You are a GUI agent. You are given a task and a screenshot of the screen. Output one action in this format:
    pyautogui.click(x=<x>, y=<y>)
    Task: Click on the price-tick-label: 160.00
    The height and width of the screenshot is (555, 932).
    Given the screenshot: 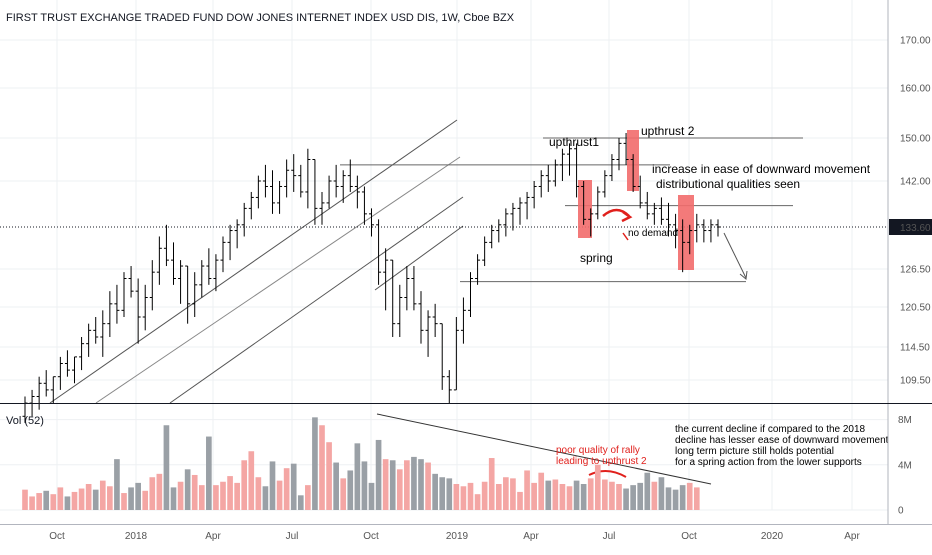 What is the action you would take?
    pyautogui.click(x=915, y=89)
    